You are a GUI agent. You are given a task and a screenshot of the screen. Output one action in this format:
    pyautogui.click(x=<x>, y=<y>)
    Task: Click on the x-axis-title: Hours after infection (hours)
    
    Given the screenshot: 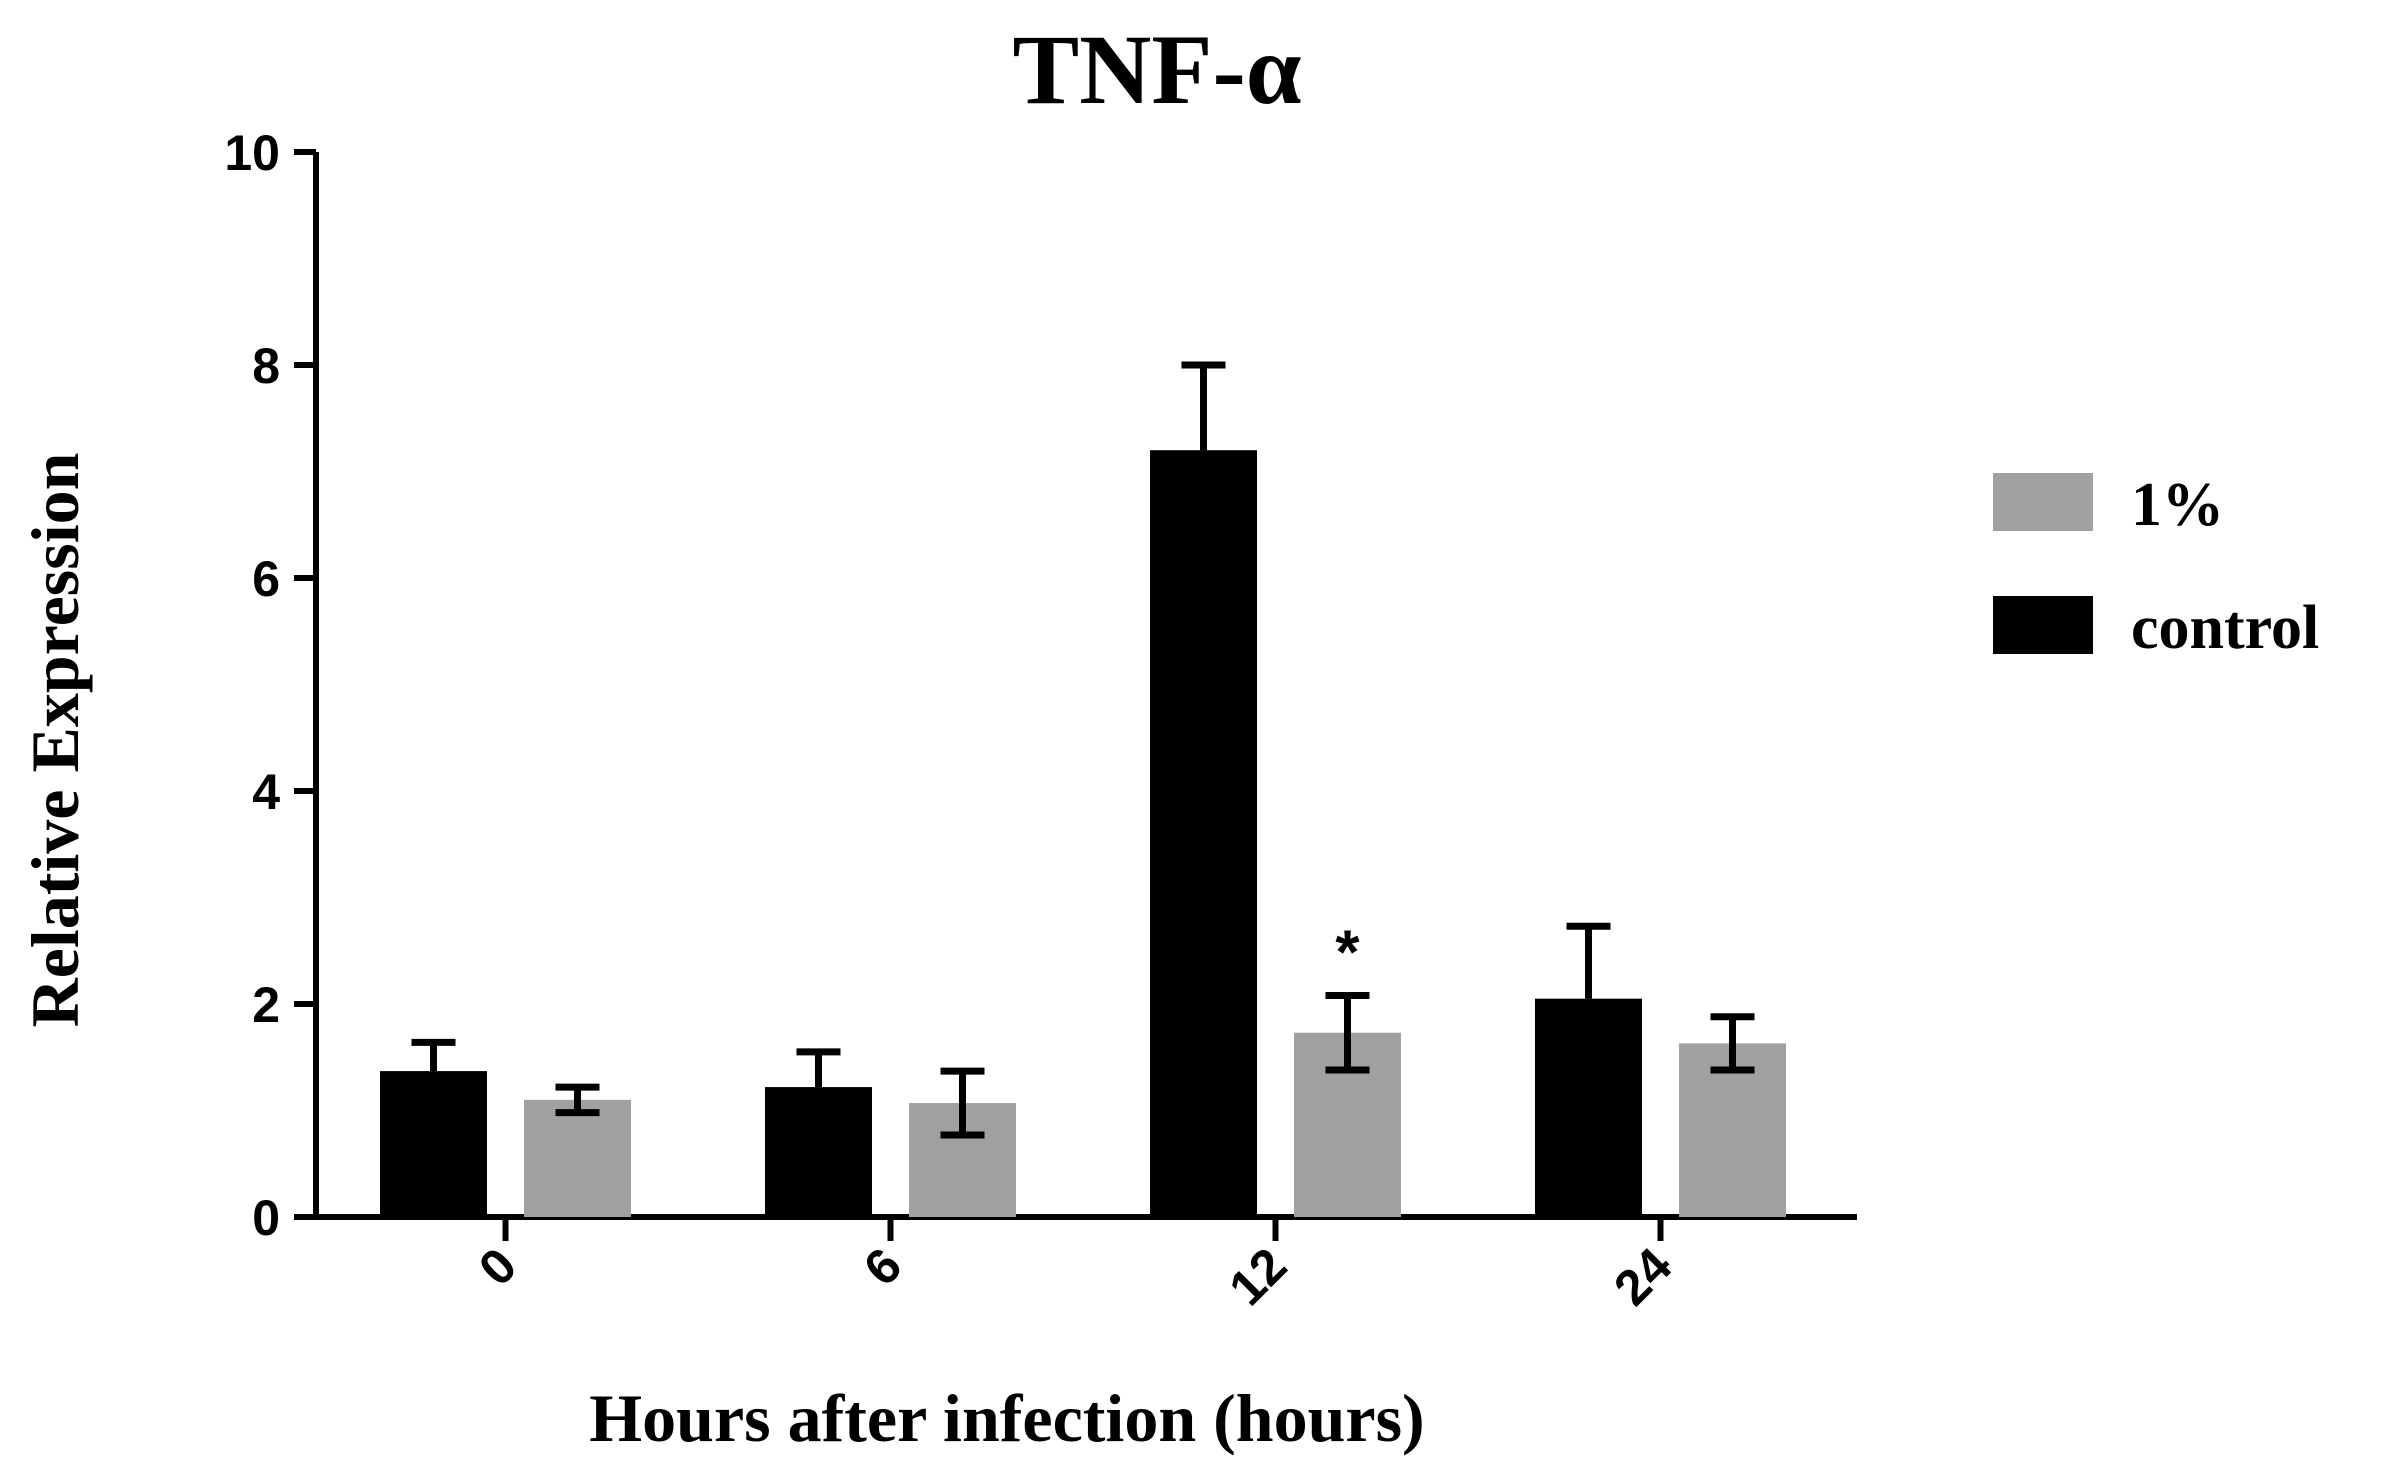 What is the action you would take?
    pyautogui.click(x=1006, y=1418)
    